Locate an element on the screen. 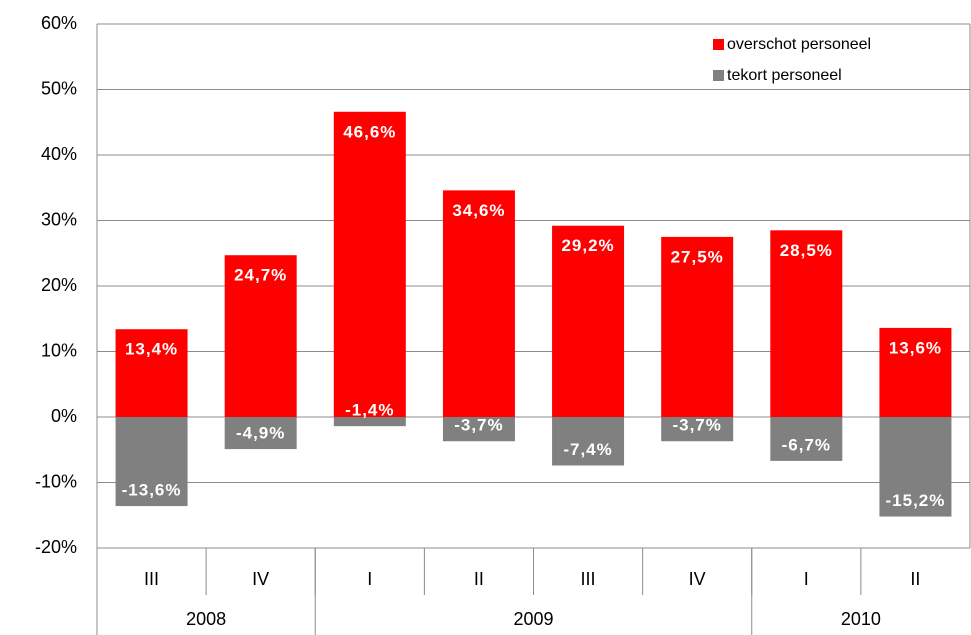  group-label: 2009 is located at coordinates (533, 619).